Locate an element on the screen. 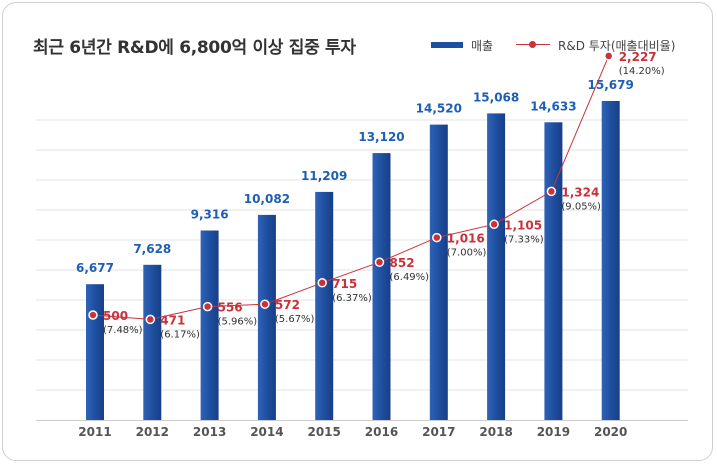 This screenshot has width=717, height=465. rnd-value-label: 715 is located at coordinates (344, 284).